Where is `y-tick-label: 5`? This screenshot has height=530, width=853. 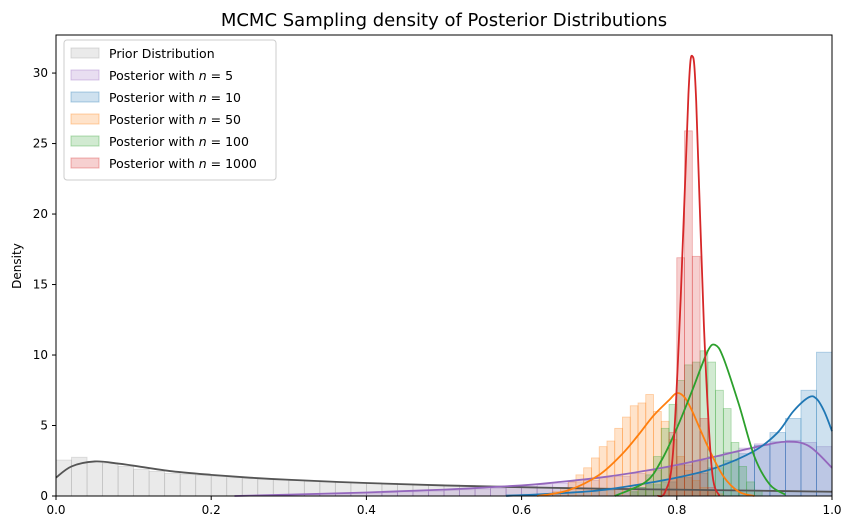 y-tick-label: 5 is located at coordinates (44, 426).